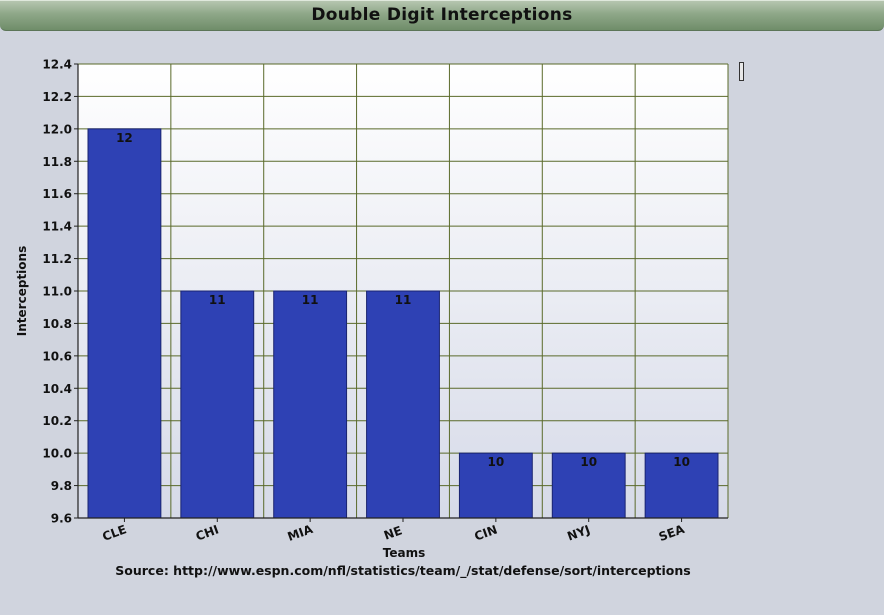  Describe the element at coordinates (57, 97) in the screenshot. I see `y-tick-label: 12.2` at that location.